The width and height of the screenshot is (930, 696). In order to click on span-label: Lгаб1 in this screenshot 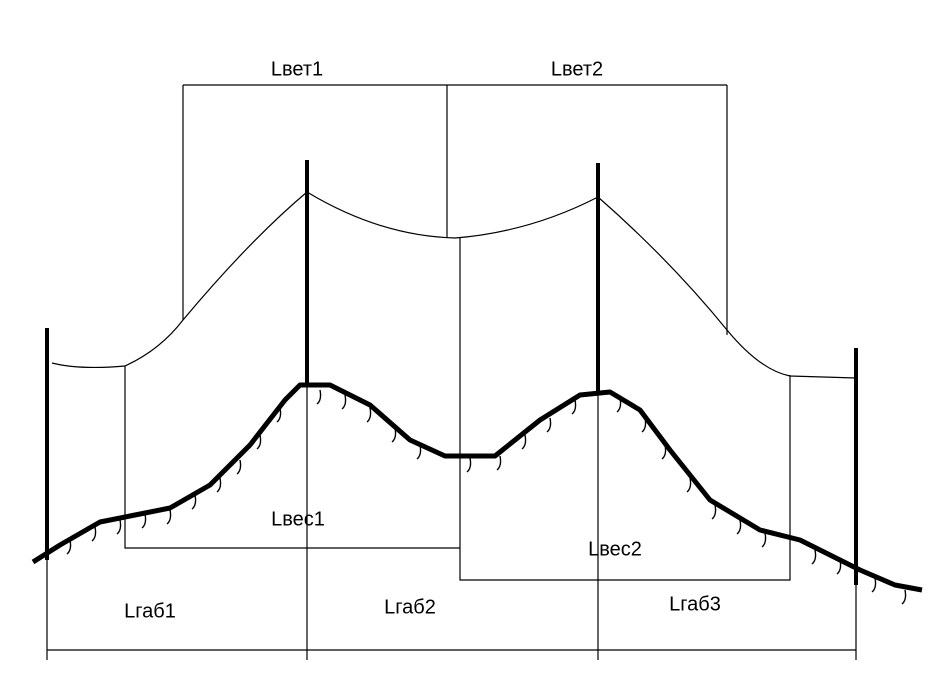, I will do `click(150, 611)`.